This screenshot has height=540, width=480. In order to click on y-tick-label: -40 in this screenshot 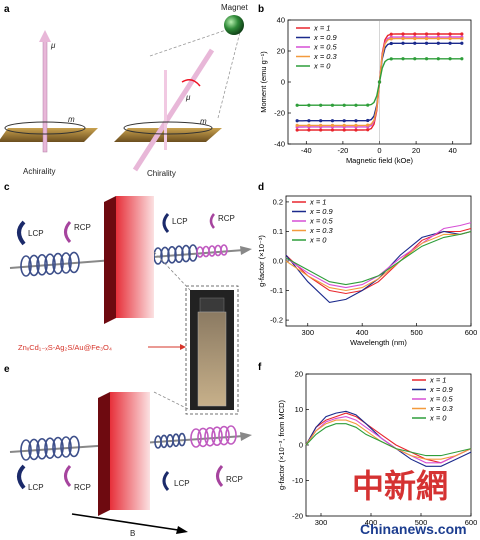, I will do `click(279, 144)`.